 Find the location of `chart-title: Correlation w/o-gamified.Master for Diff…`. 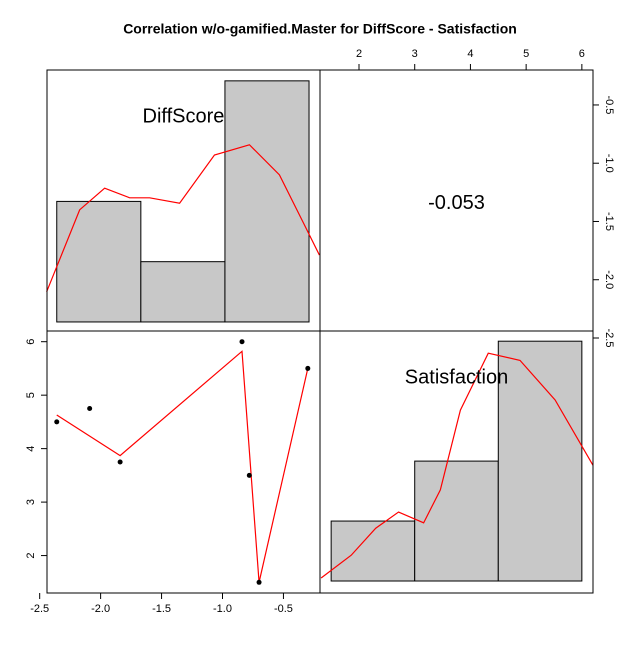

chart-title: Correlation w/o-gamified.Master for Diff… is located at coordinates (320, 29).